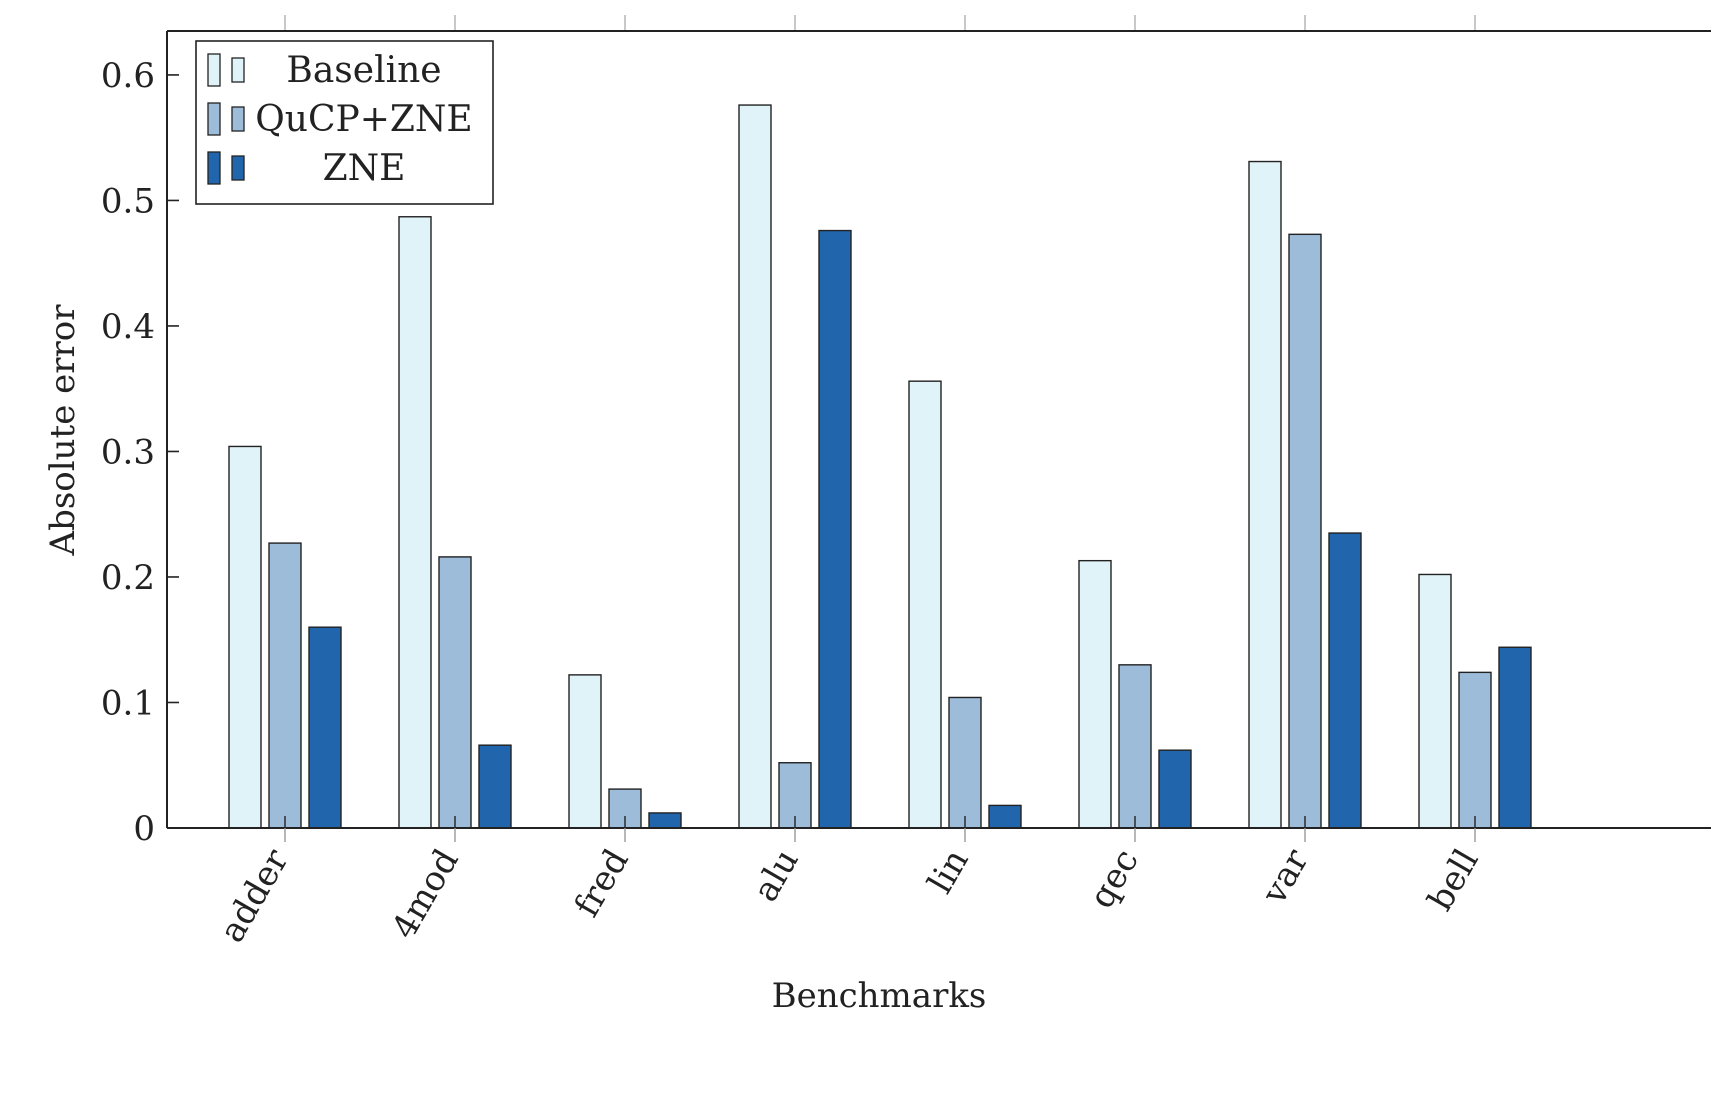  I want to click on bar-adder-qucp-zne, so click(285, 685).